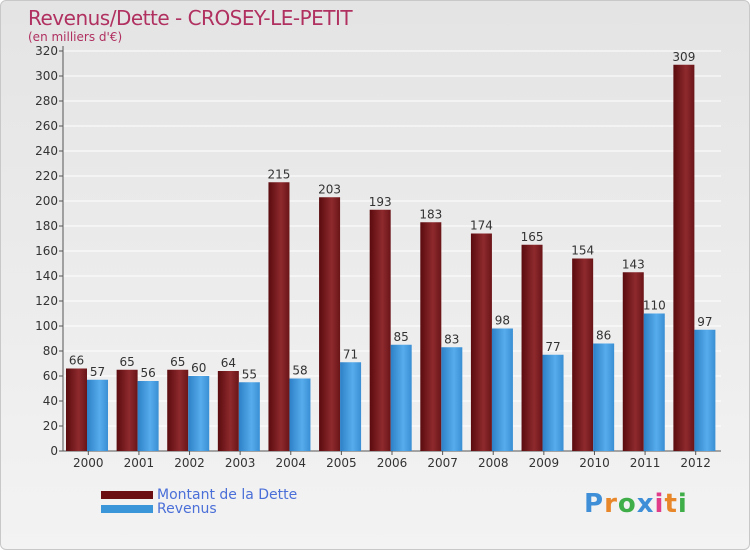 This screenshot has width=750, height=550. Describe the element at coordinates (240, 463) in the screenshot. I see `x-tick-label: 2003` at that location.